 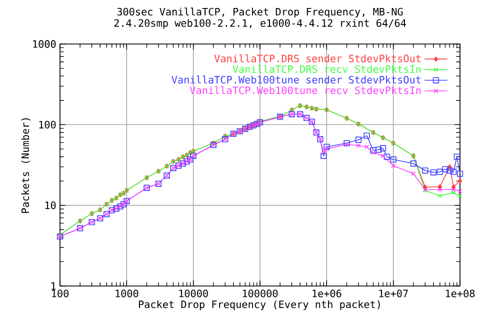 I want to click on y-tick-label: 100, so click(x=47, y=124).